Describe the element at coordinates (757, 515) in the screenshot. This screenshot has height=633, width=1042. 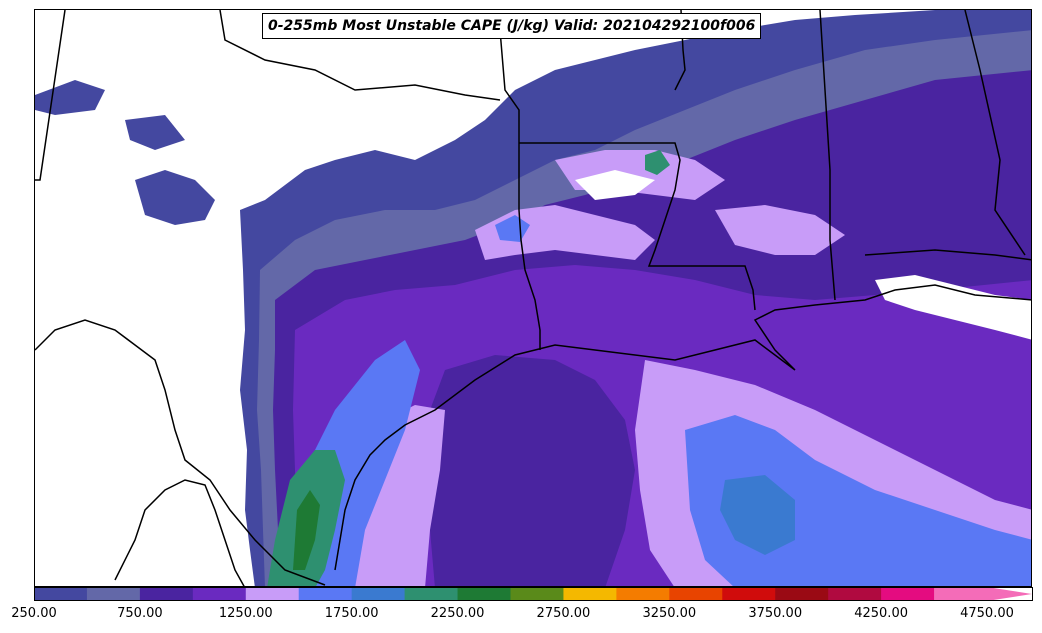
I see `cape-region-1750-east` at that location.